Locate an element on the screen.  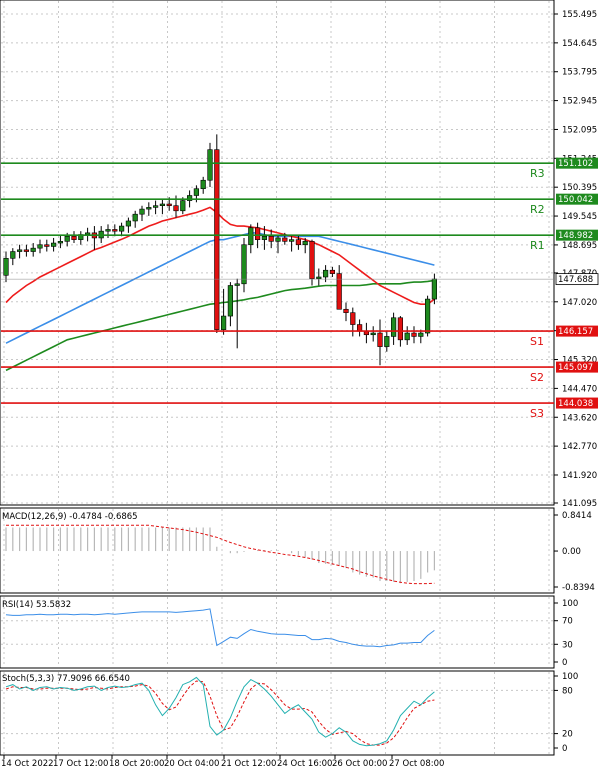
level-value: 148.982 is located at coordinates (575, 236).